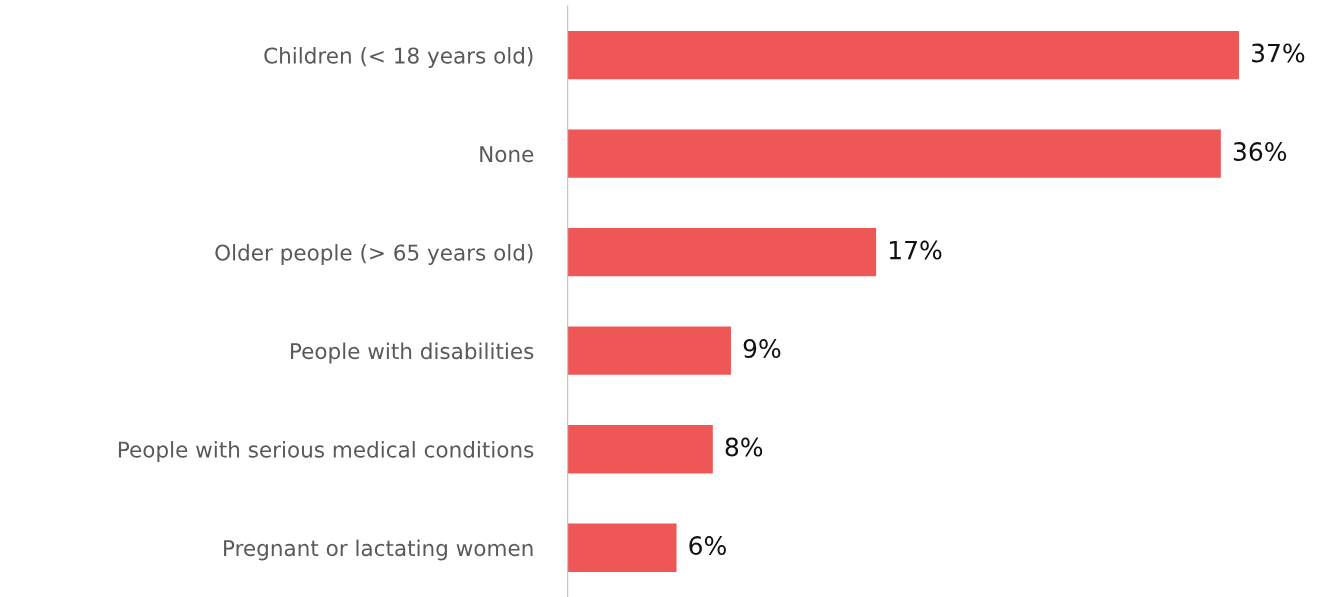  Describe the element at coordinates (707, 545) in the screenshot. I see `data-label: 6%` at that location.